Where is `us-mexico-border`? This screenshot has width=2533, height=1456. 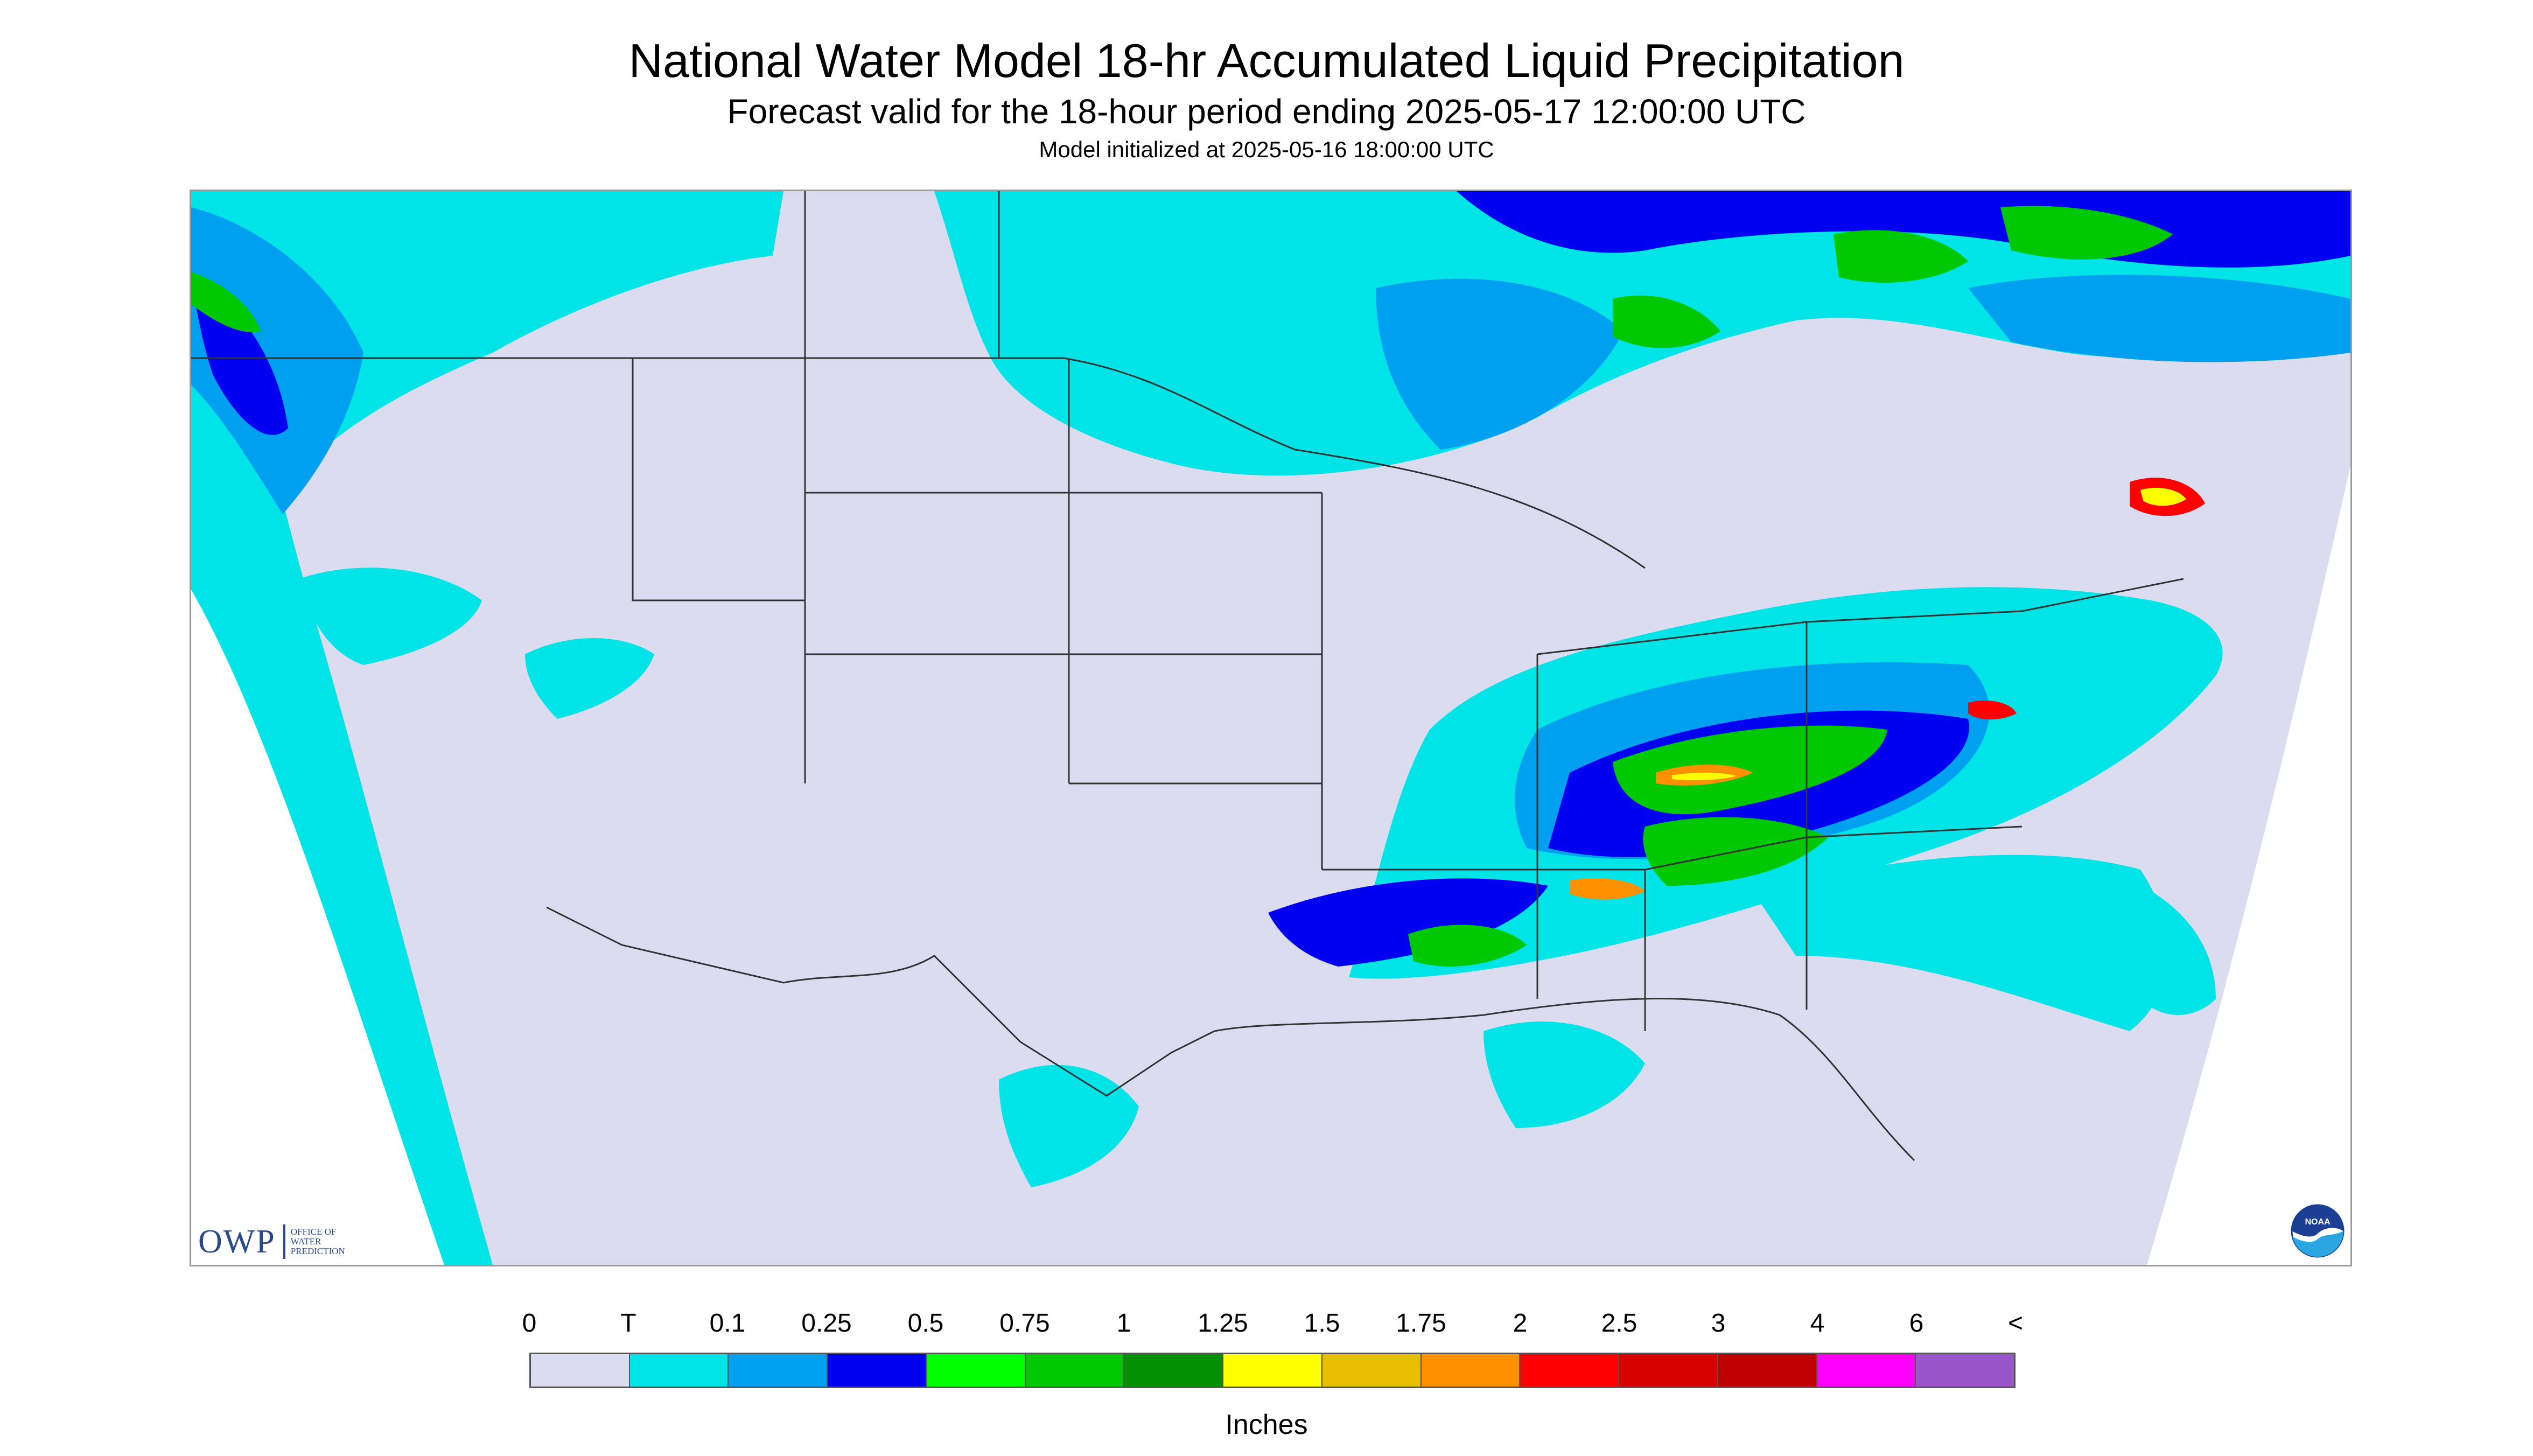
us-mexico-border is located at coordinates (880, 1001).